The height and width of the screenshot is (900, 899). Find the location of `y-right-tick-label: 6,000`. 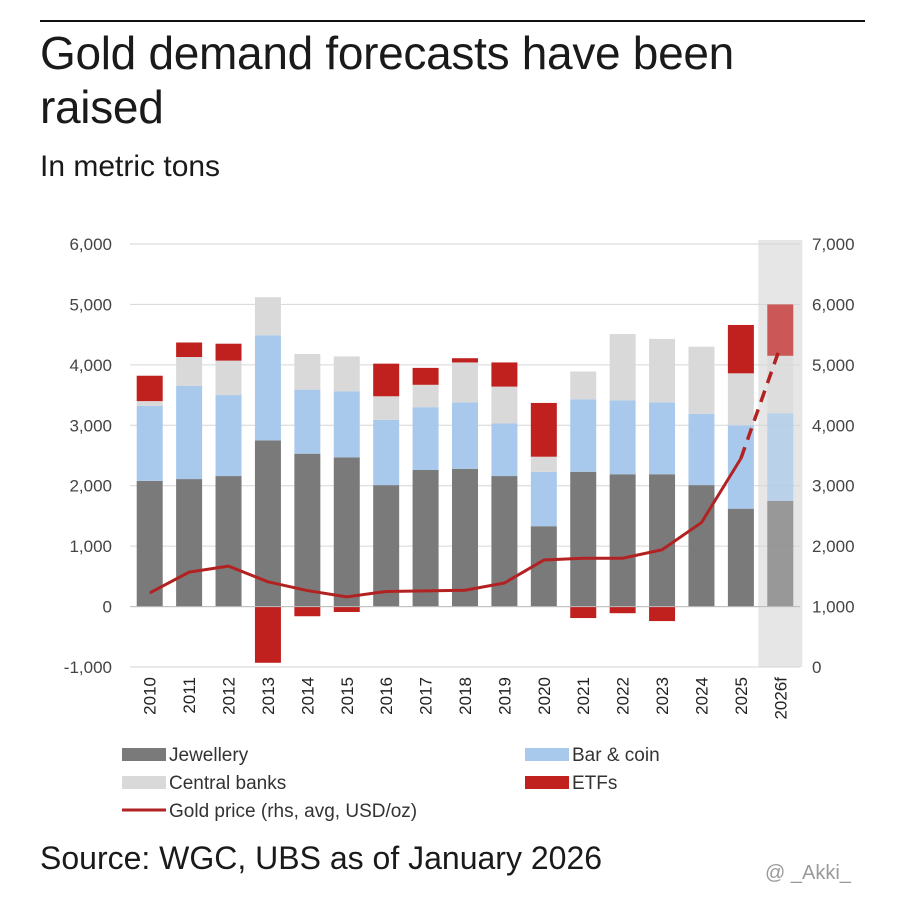

y-right-tick-label: 6,000 is located at coordinates (833, 304).